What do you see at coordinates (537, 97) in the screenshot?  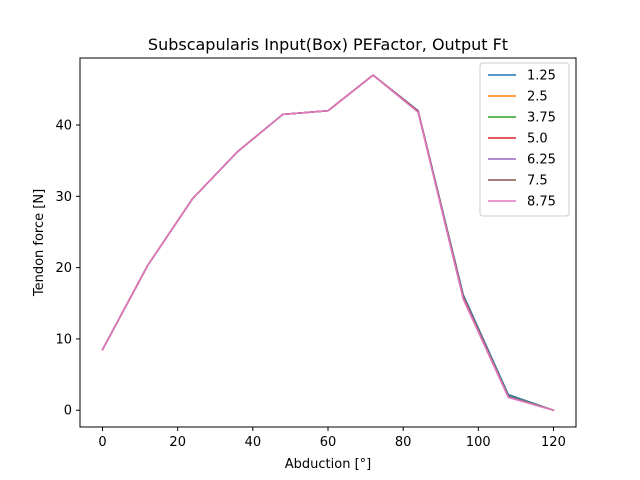 I see `legend-label-2: 2.5` at bounding box center [537, 97].